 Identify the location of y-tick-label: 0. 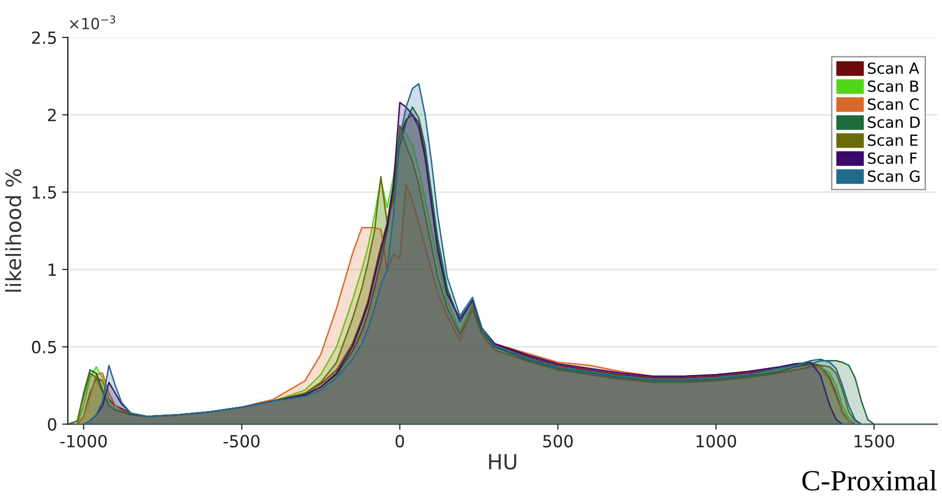
(52, 424).